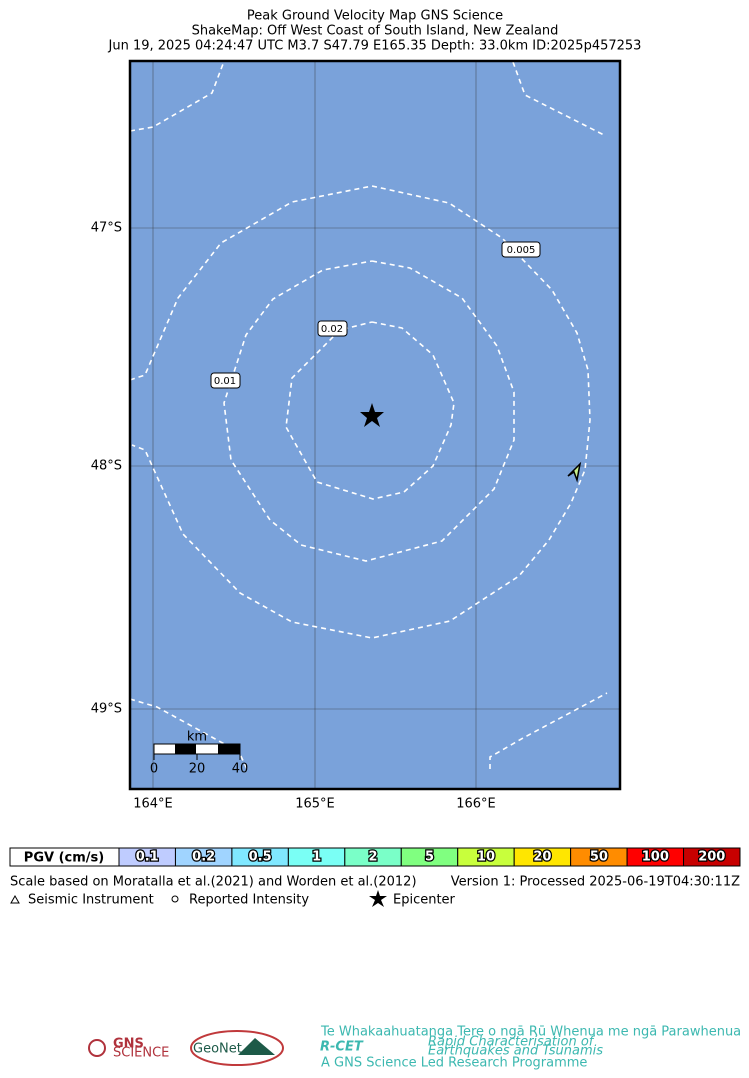 The width and height of the screenshot is (749, 1078). I want to click on colorbar-level: 20, so click(542, 857).